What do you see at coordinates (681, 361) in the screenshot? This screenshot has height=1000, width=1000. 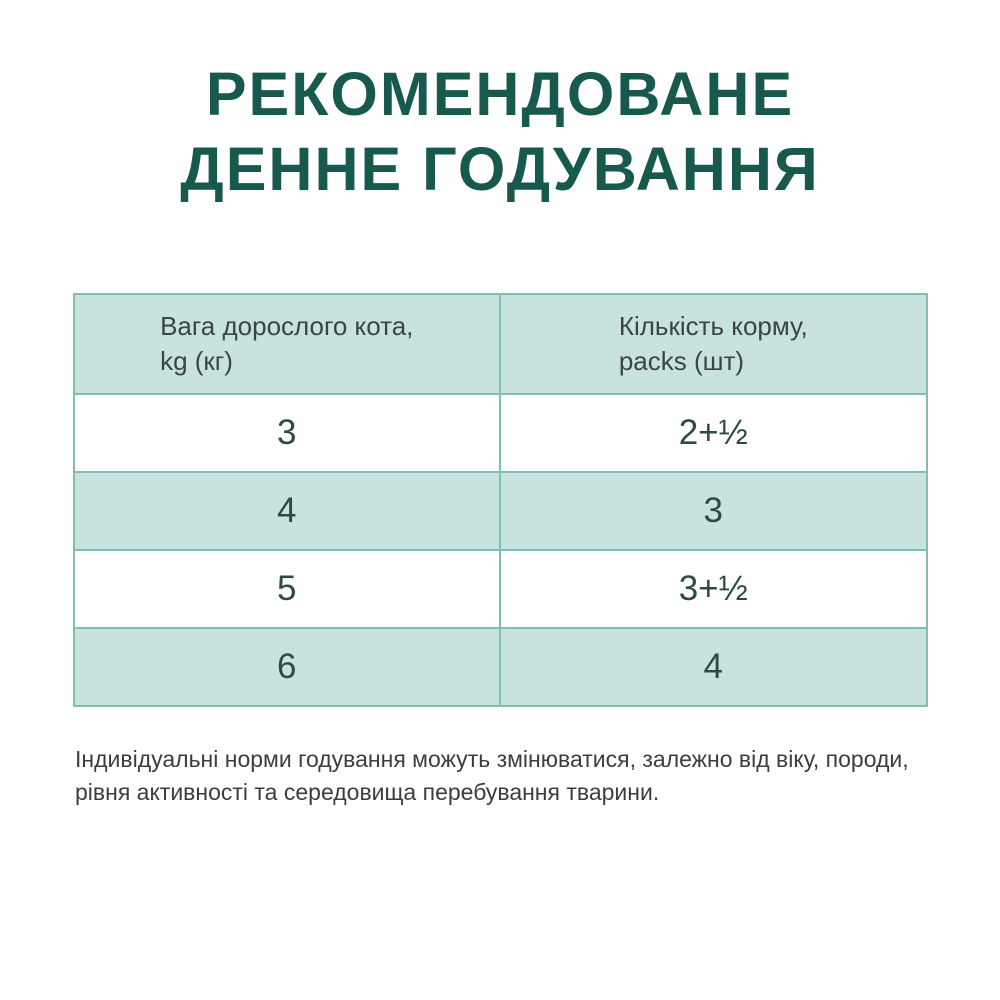 I see `column-header-packs-line-2: packs (шт)` at bounding box center [681, 361].